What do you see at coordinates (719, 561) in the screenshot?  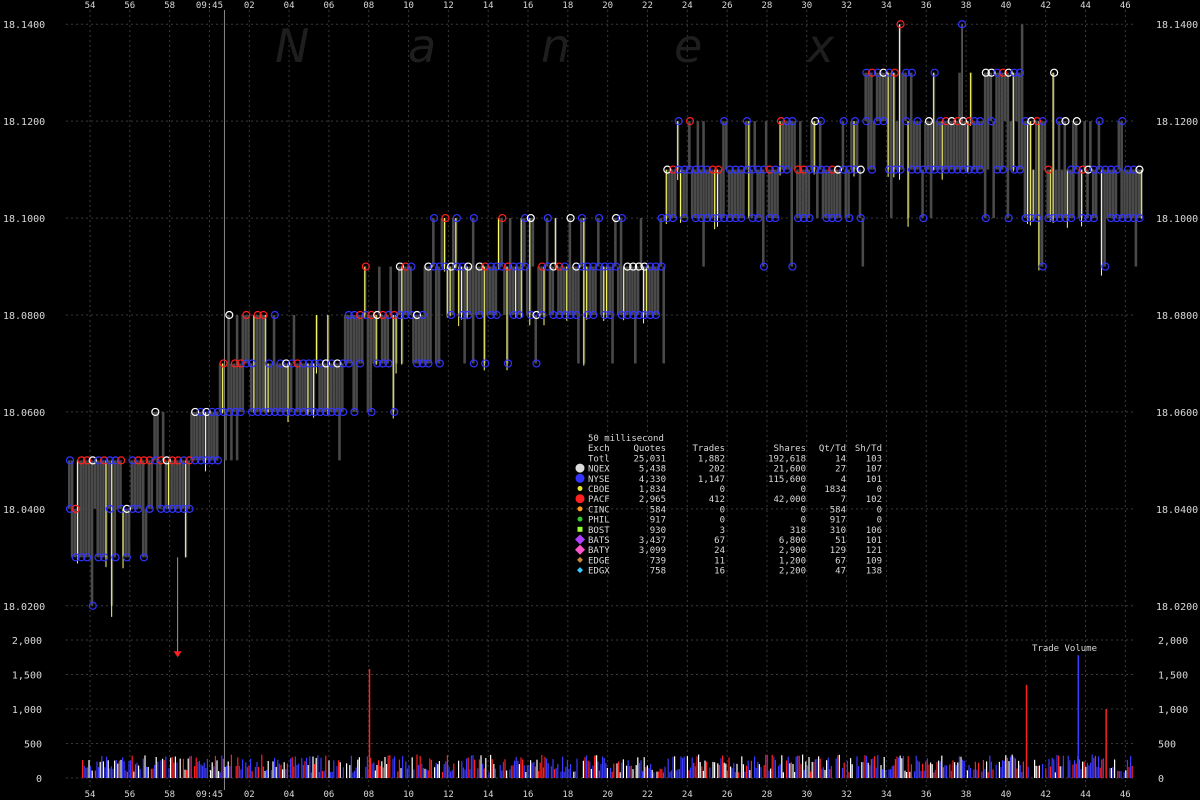 I see `legend-cell: 11` at bounding box center [719, 561].